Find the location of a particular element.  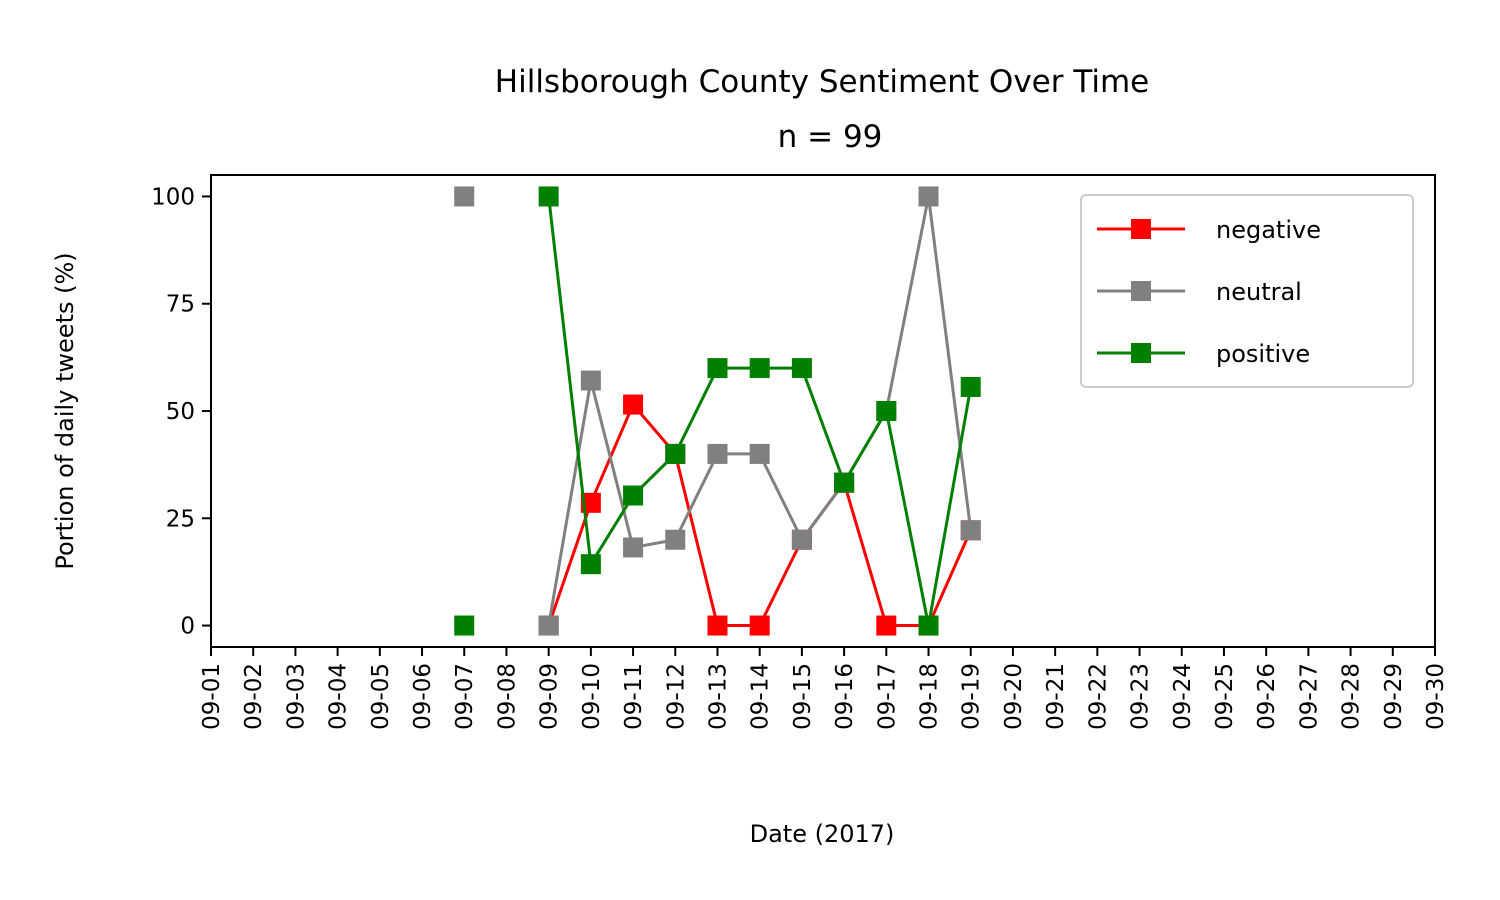

x-tick-label: 09-09 is located at coordinates (550, 696).